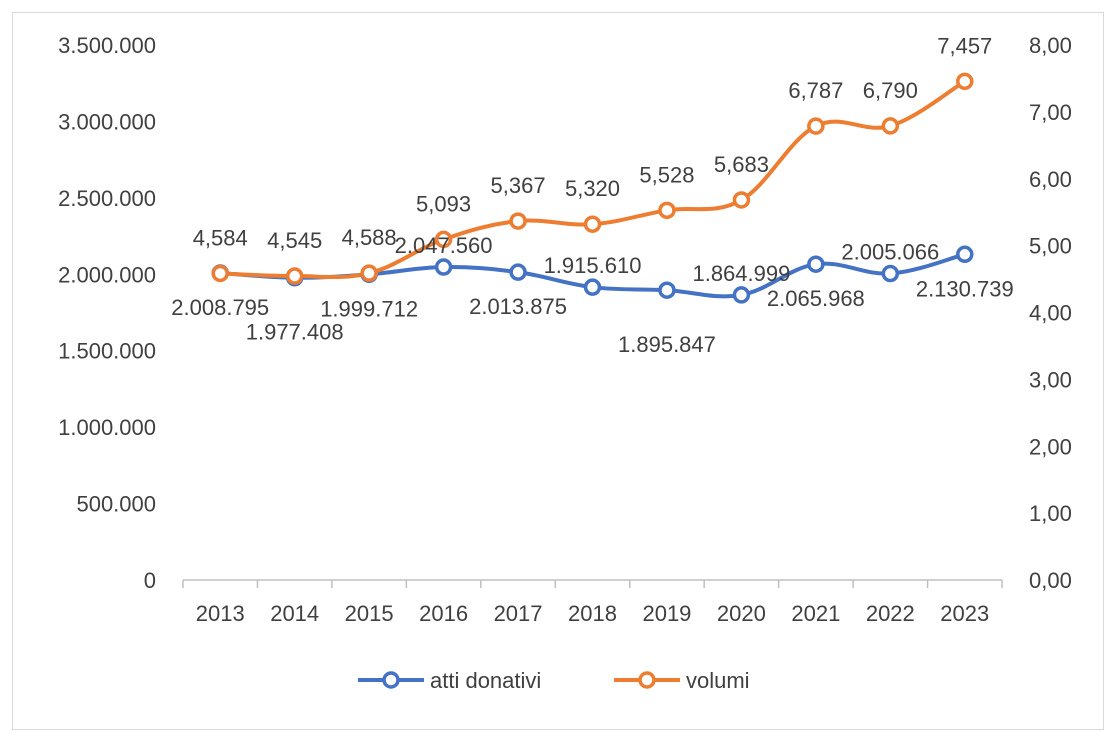 The width and height of the screenshot is (1120, 746). Describe the element at coordinates (518, 613) in the screenshot. I see `x-tick-label: 2017` at that location.